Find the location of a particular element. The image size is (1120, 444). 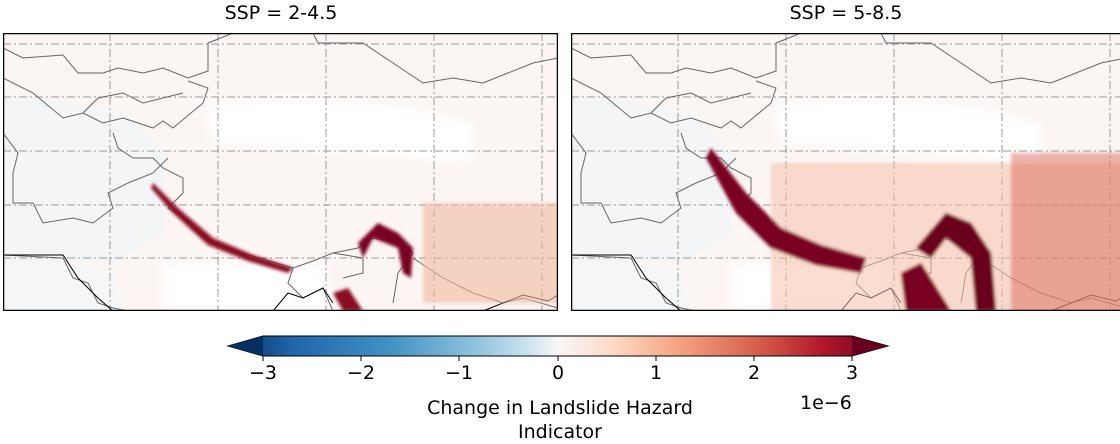

colorbar is located at coordinates (558, 348).